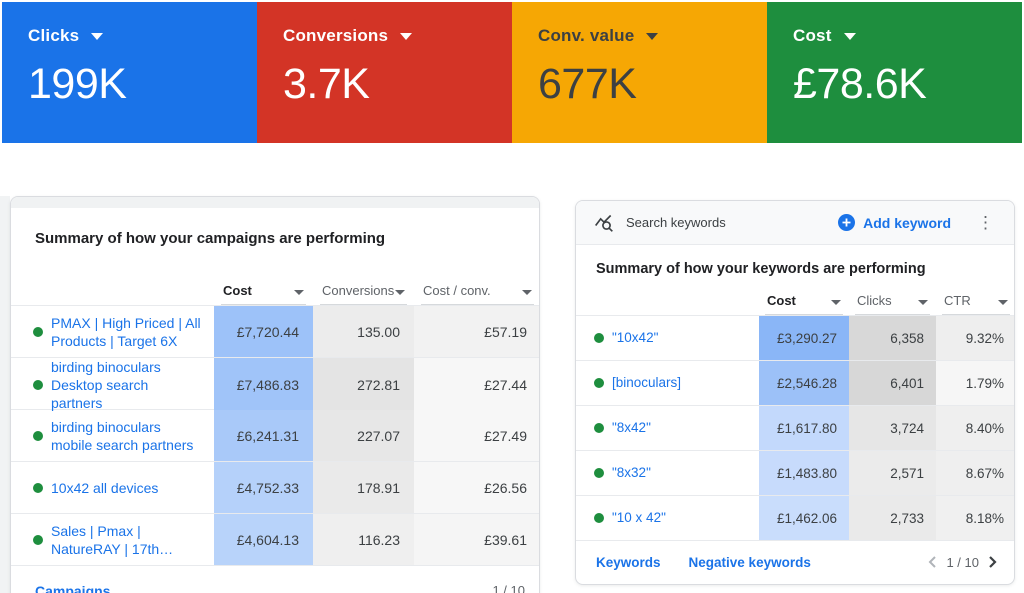  Describe the element at coordinates (647, 382) in the screenshot. I see `keyword-link: [binoculars]` at that location.